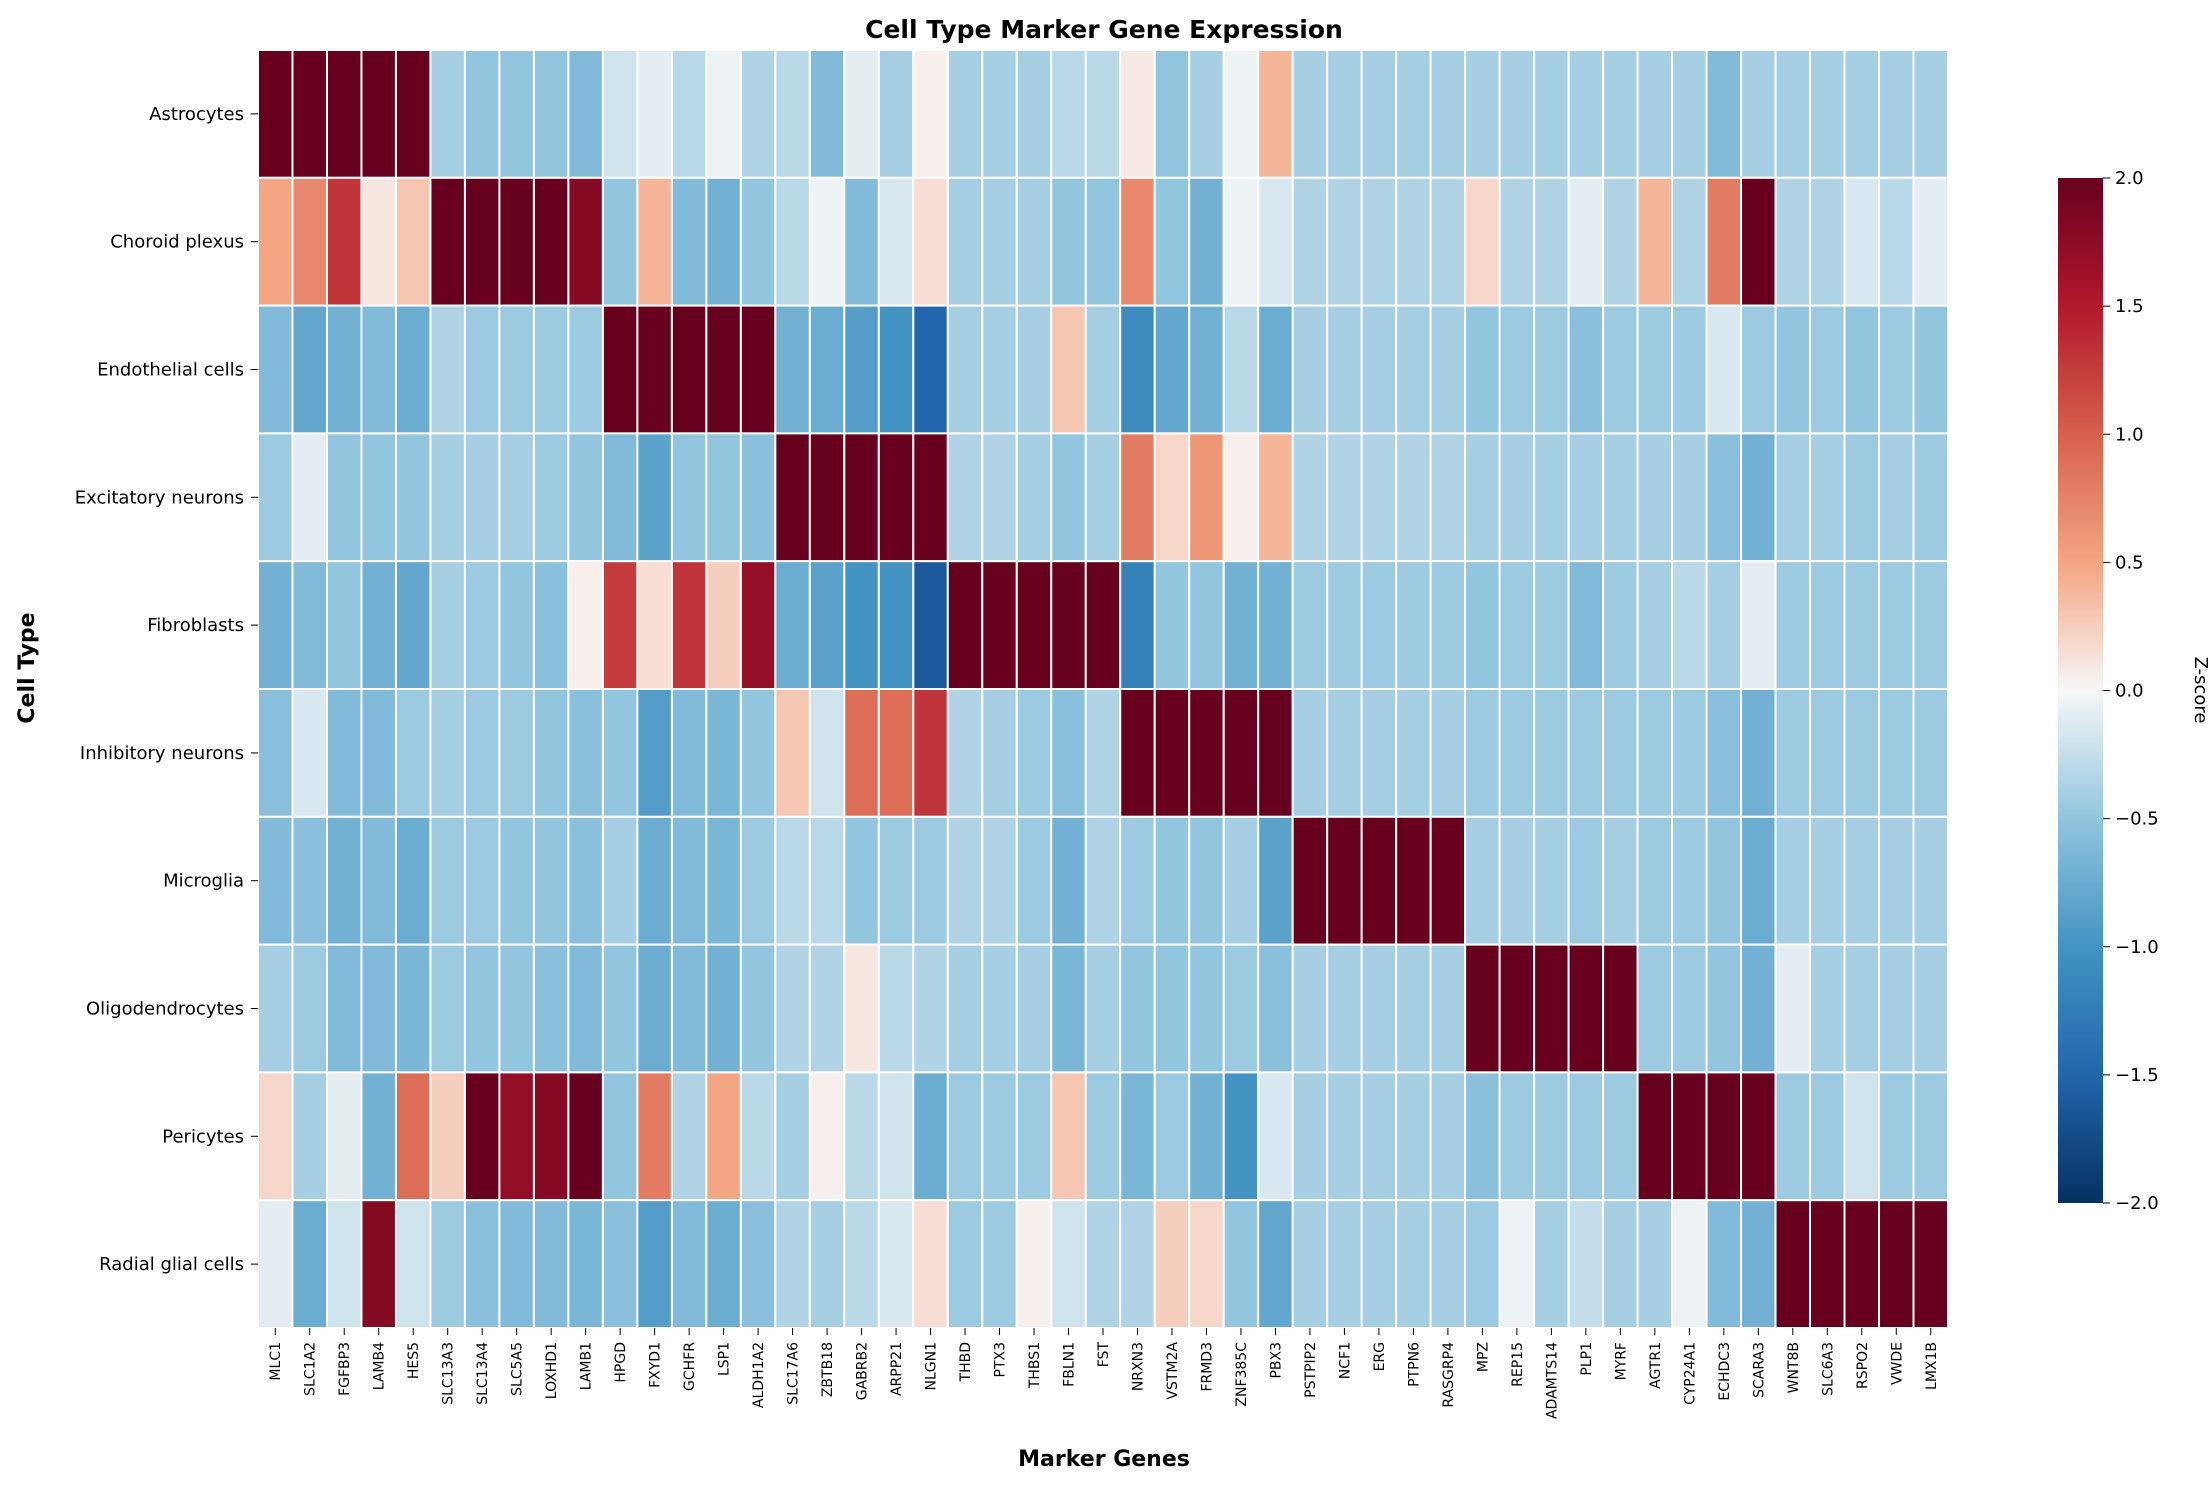 The image size is (2210, 1485). I want to click on row-label: Microglia, so click(203, 881).